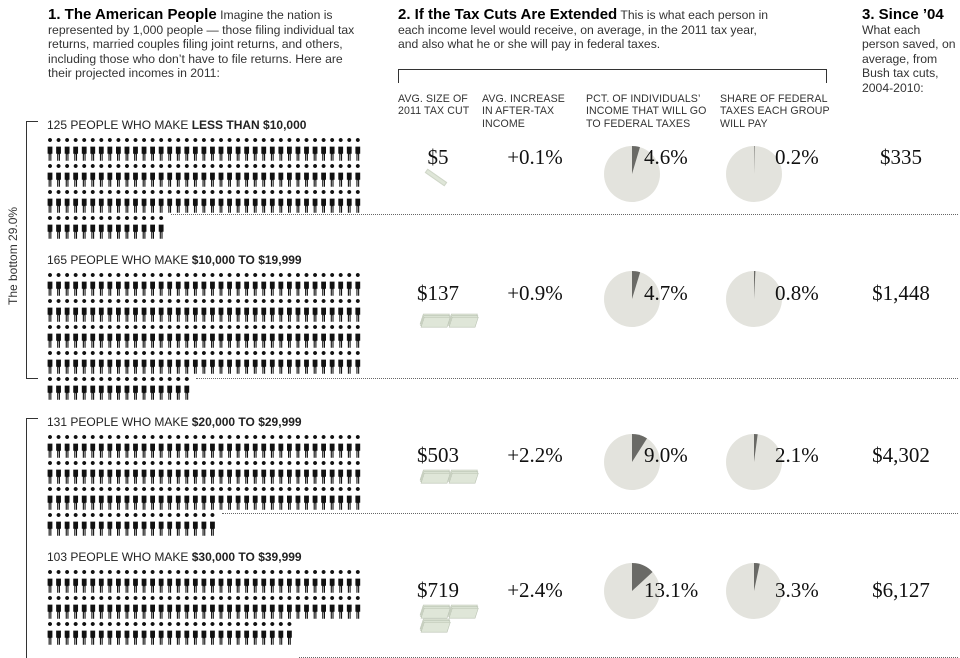  What do you see at coordinates (435, 476) in the screenshot?
I see `money-illustration-3-bill` at bounding box center [435, 476].